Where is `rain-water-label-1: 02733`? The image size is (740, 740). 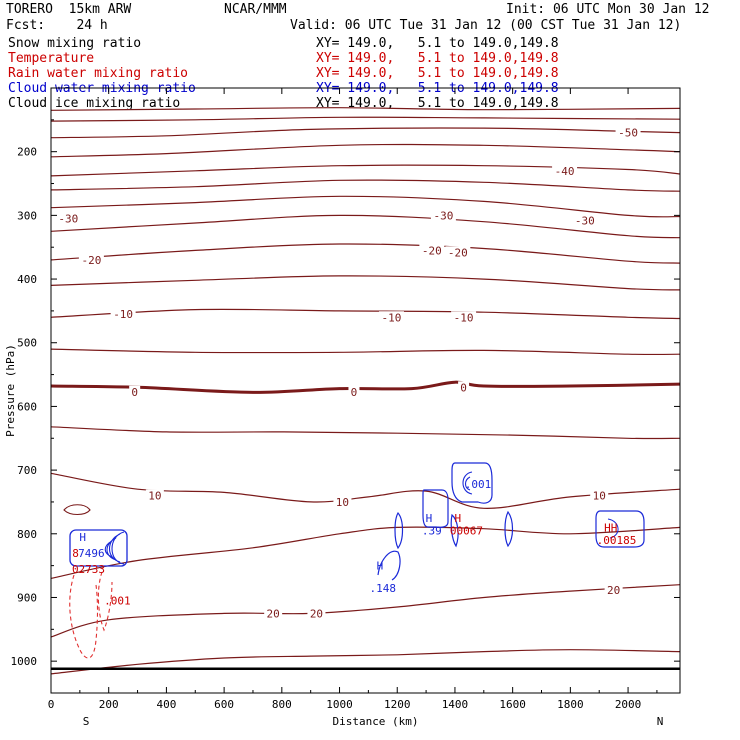 rain-water-label-1: 02733 is located at coordinates (88, 569).